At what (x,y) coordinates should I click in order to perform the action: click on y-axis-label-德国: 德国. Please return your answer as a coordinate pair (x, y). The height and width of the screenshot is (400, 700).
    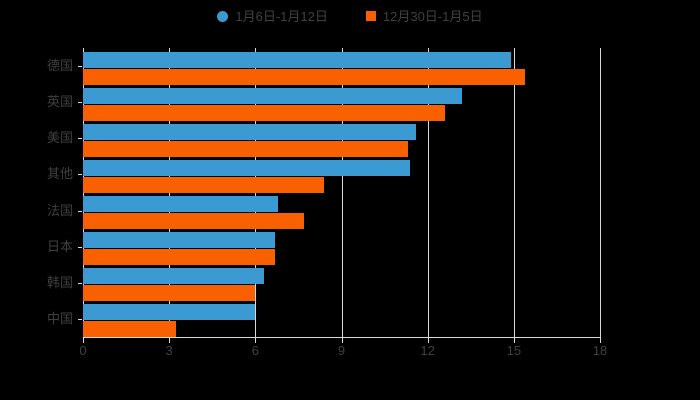
    Looking at the image, I should click on (59, 66).